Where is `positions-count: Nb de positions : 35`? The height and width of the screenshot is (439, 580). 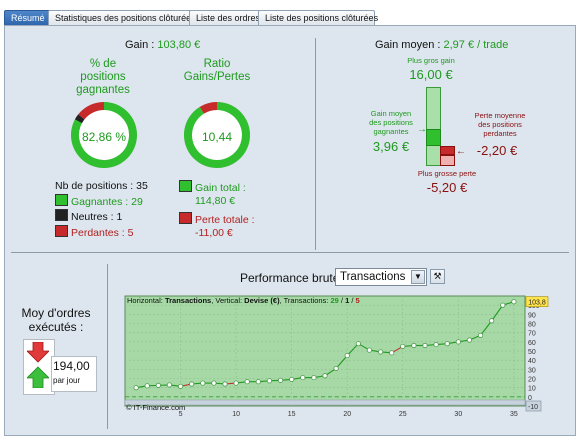 positions-count: Nb de positions : 35 is located at coordinates (101, 186).